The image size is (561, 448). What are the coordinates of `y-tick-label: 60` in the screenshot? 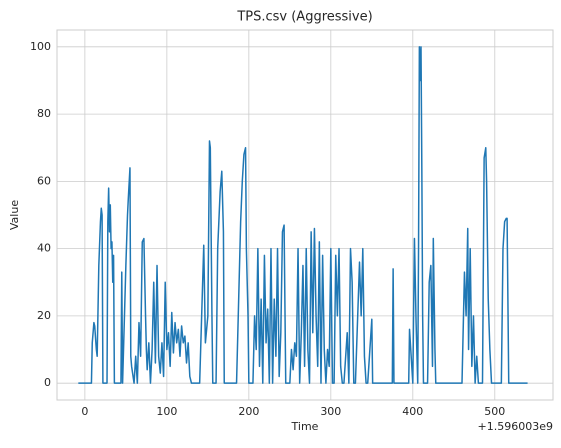 It's located at (44, 180).